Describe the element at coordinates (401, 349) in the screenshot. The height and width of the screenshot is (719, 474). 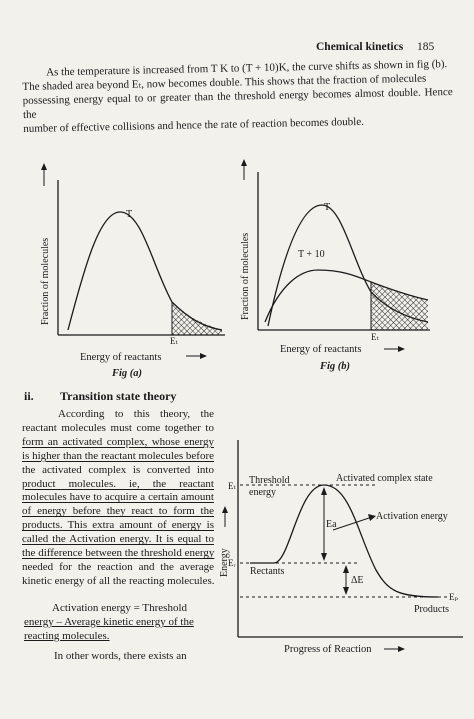
I see `fig-b-x-arrow-head` at that location.